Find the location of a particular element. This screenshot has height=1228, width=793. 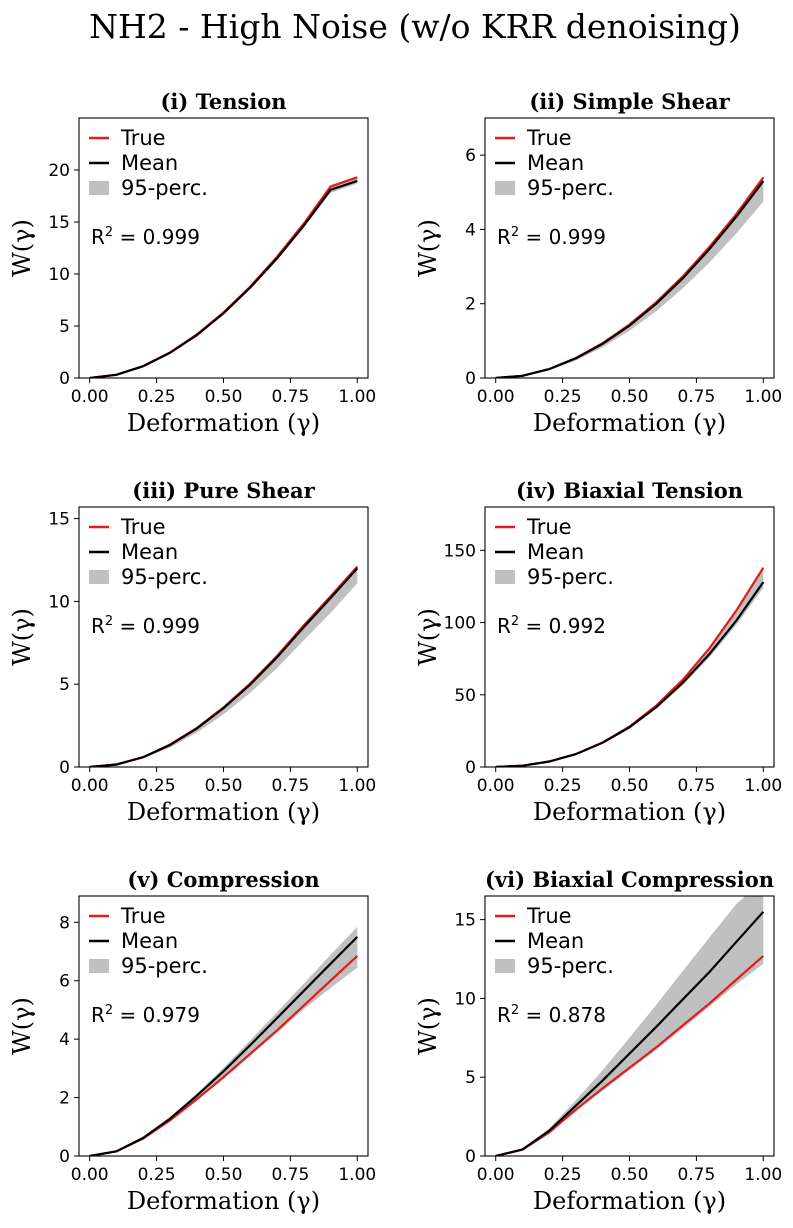

y-tick-label: 8 is located at coordinates (64, 923).